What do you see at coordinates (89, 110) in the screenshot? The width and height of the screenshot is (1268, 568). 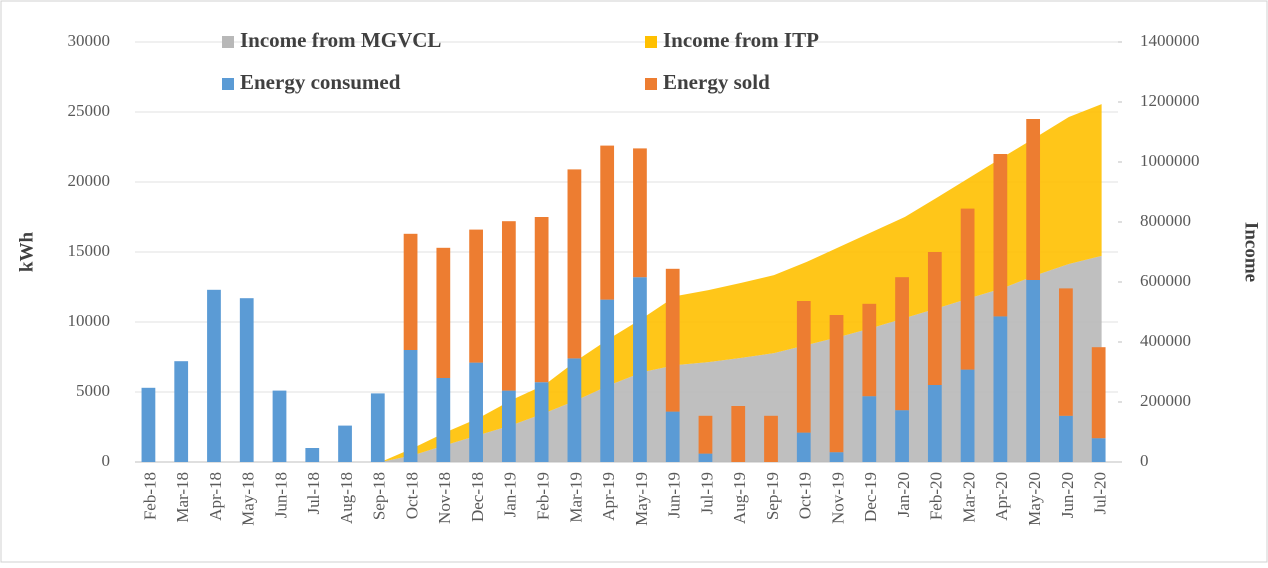 I see `y-tick-label: 25000` at bounding box center [89, 110].